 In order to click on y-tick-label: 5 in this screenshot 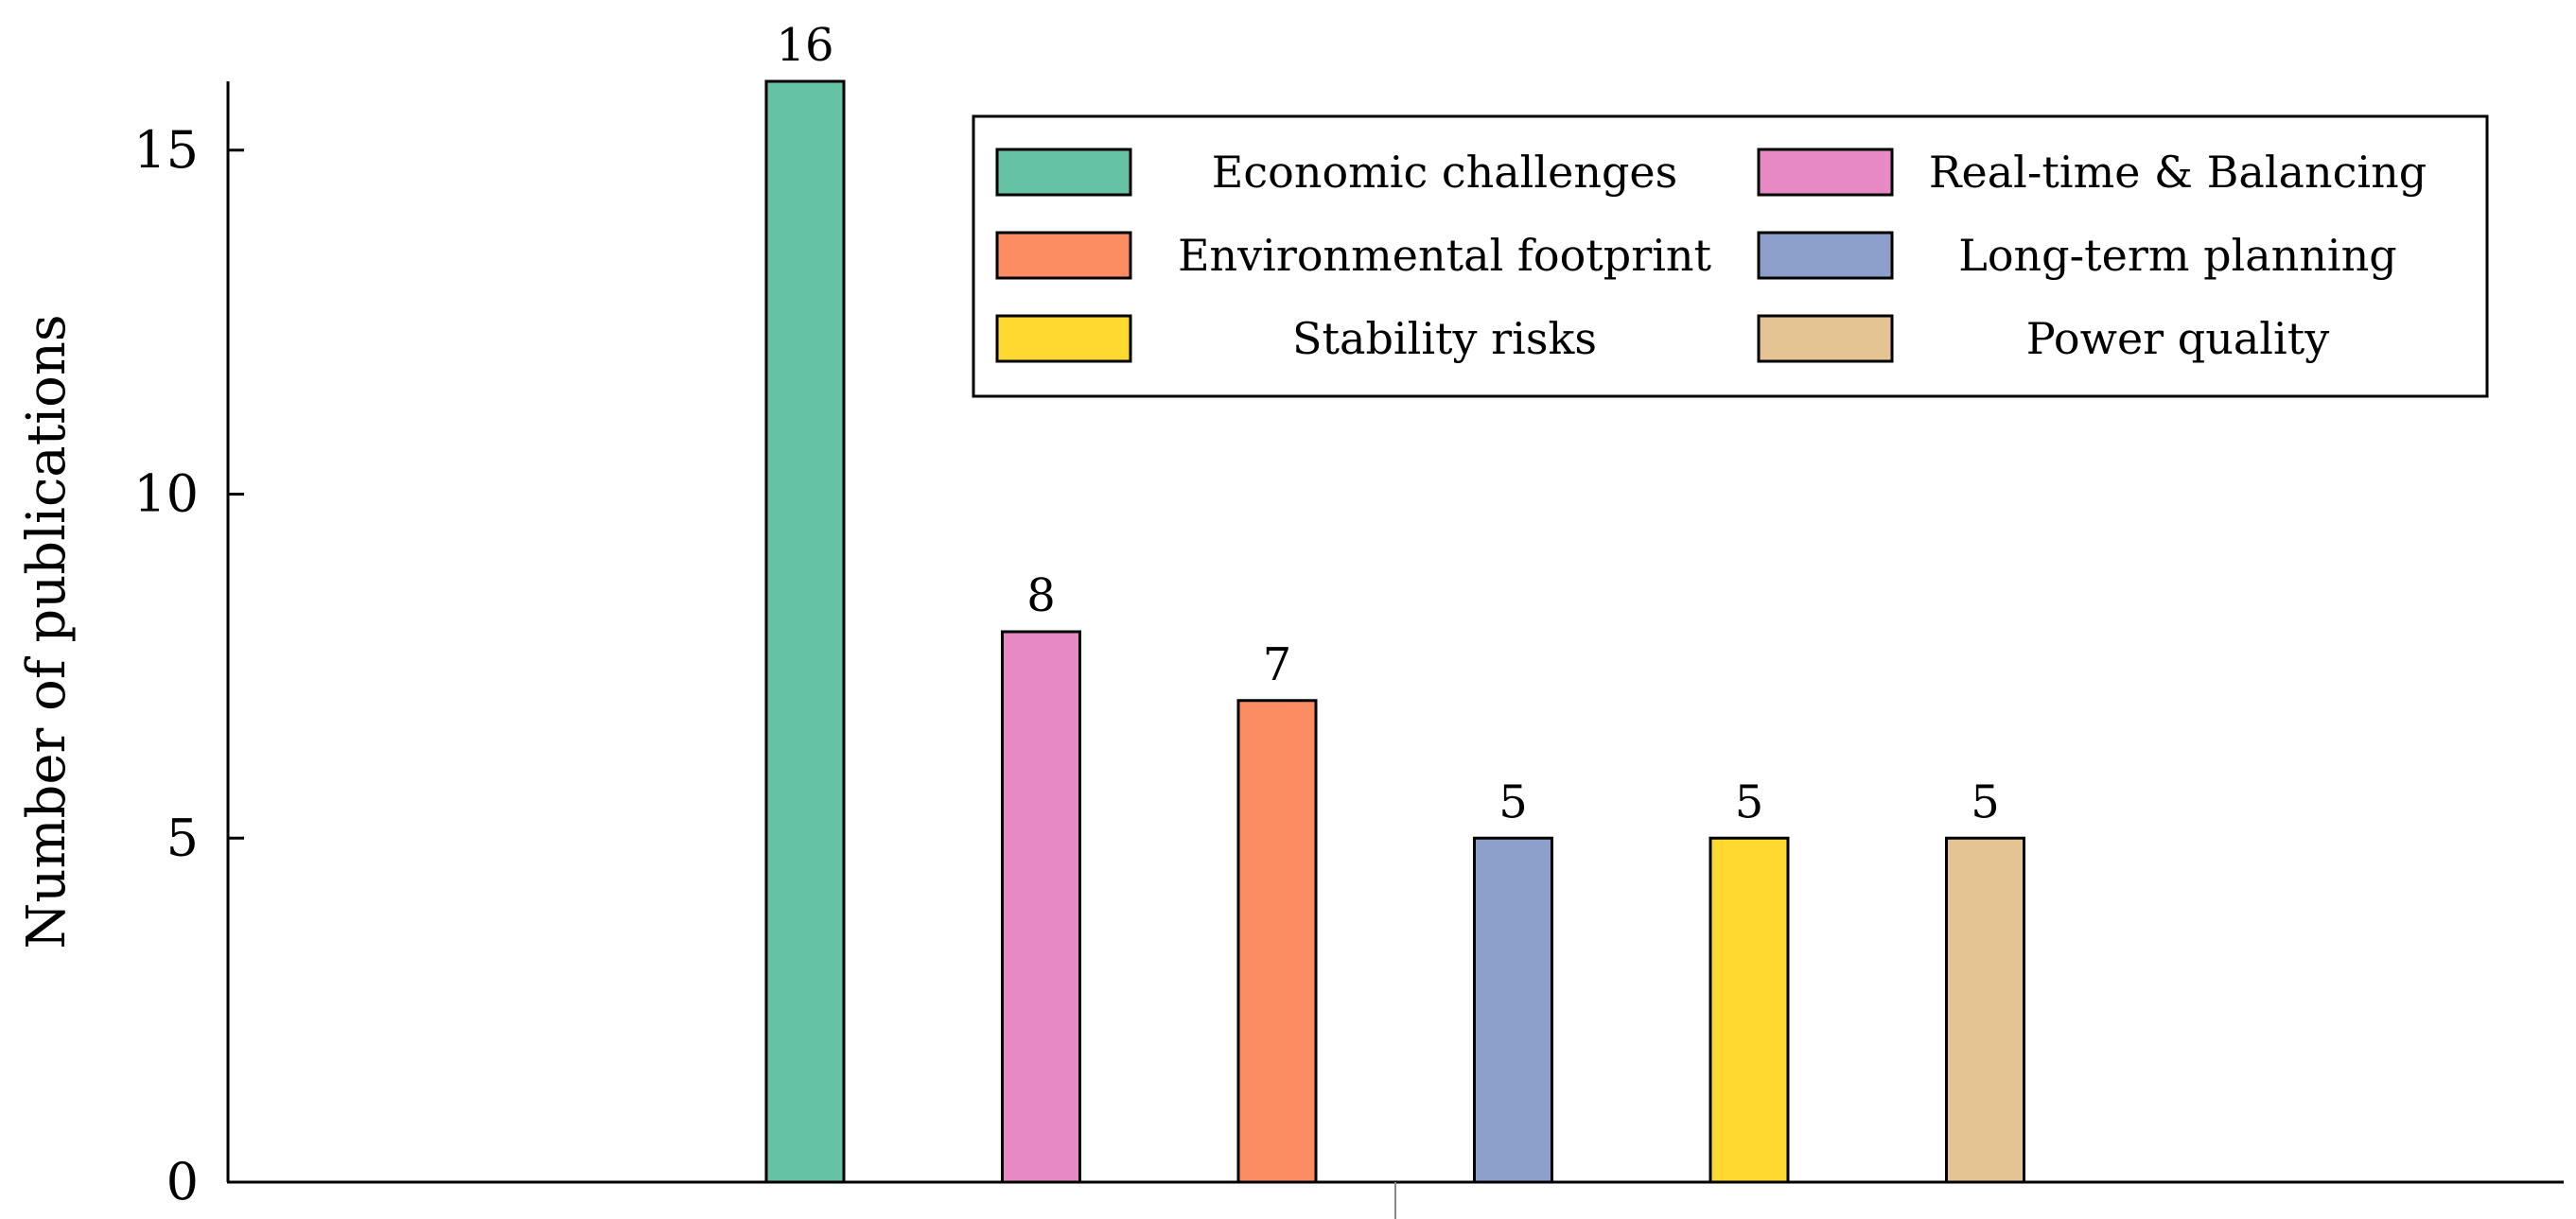, I will do `click(183, 837)`.